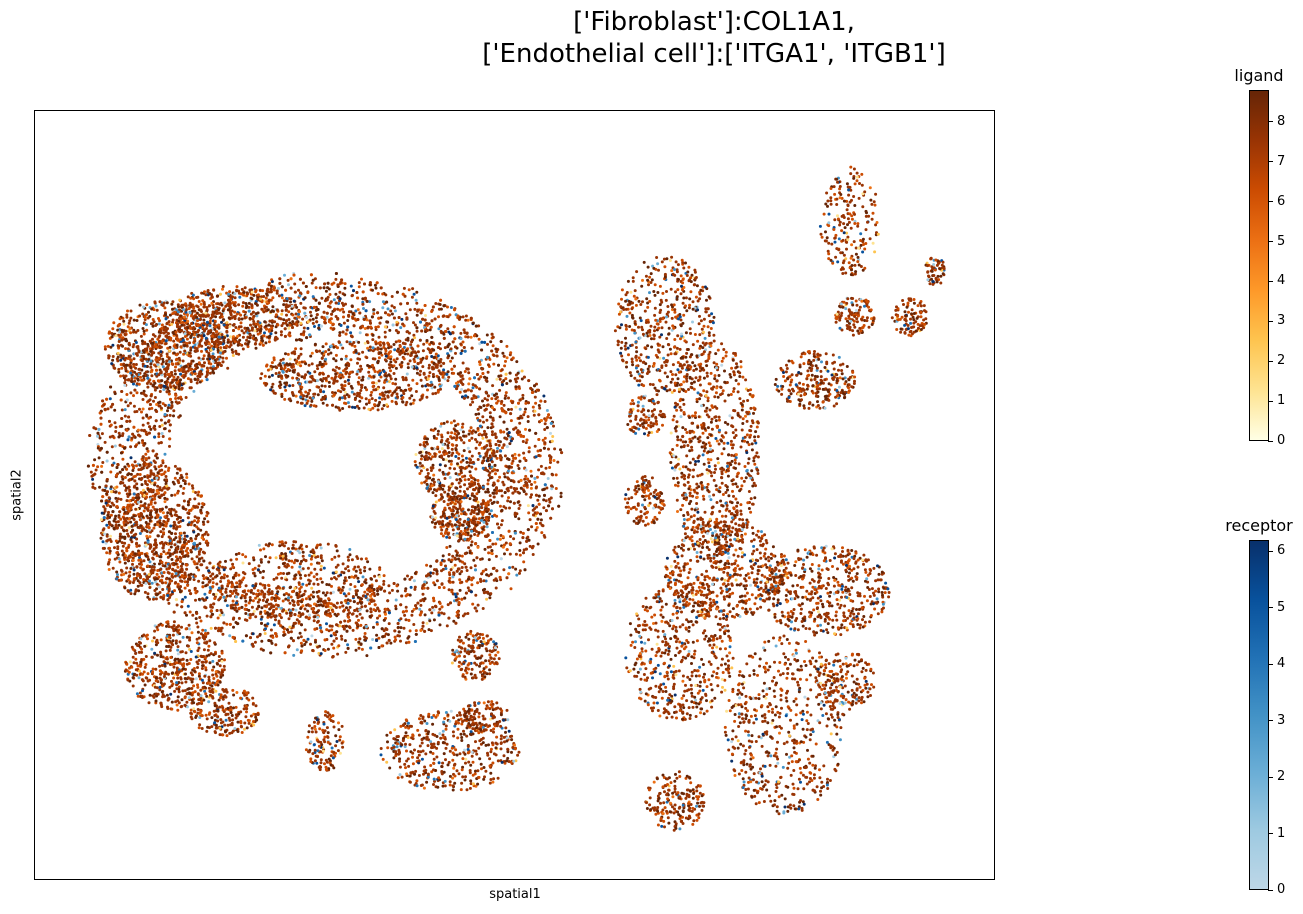 This screenshot has height=914, width=1303. I want to click on ligand-tick-label-4: 4, so click(1281, 281).